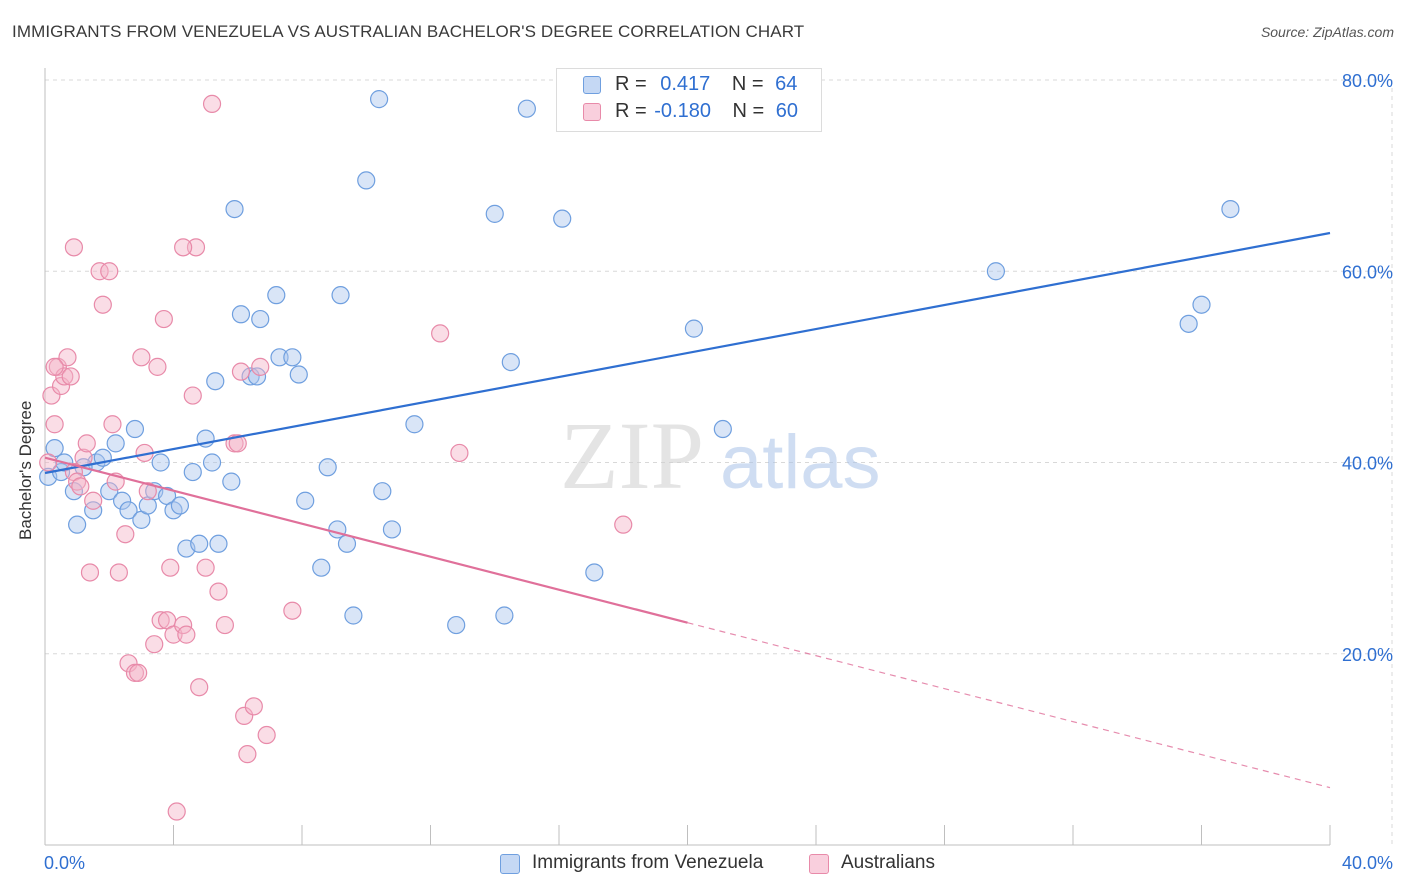 The height and width of the screenshot is (892, 1406). I want to click on y-tick-labels: 20.0% 40.0% 60.0% 80.0%, so click(1367, 368).